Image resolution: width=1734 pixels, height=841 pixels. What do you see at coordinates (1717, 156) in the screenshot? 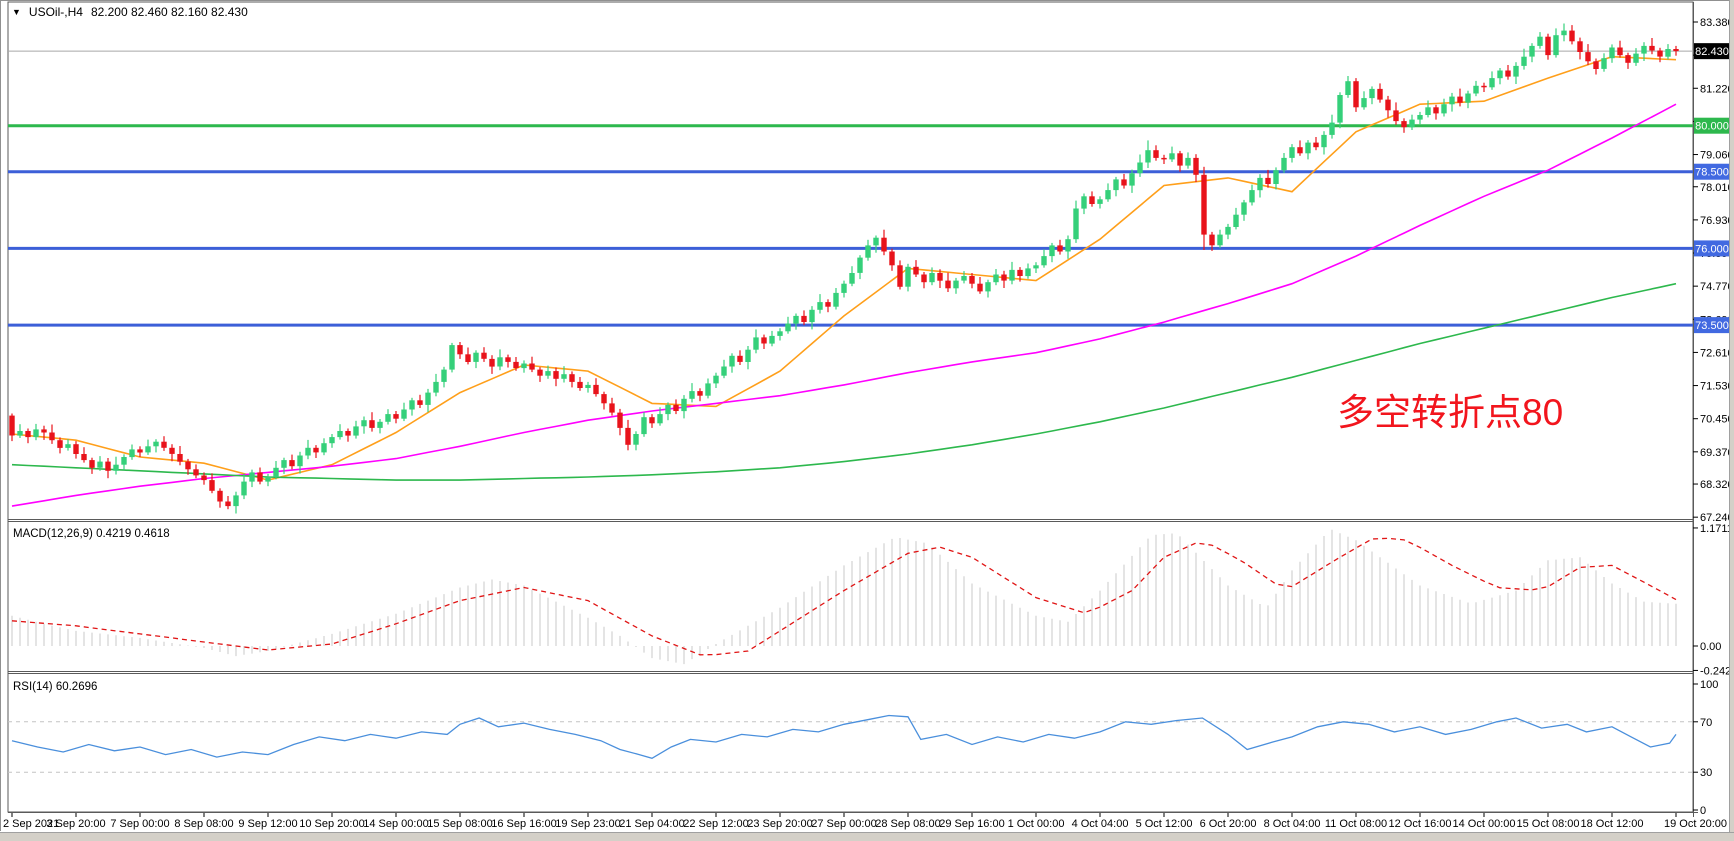
I see `price-tick-label: 79.060` at bounding box center [1717, 156].